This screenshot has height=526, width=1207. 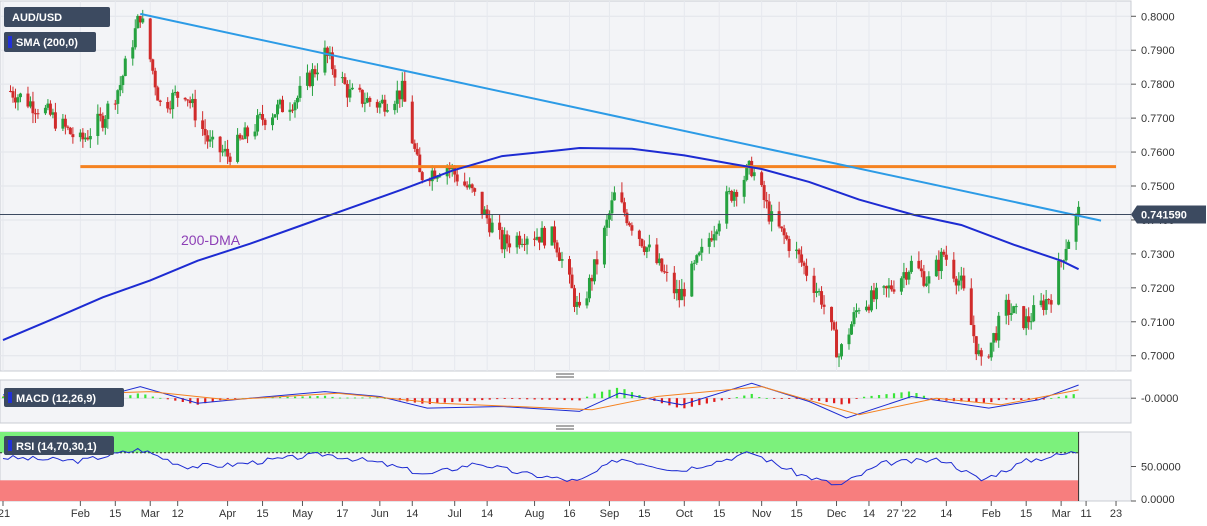 What do you see at coordinates (50, 42) in the screenshot?
I see `sma-tag: SMA (200,0)` at bounding box center [50, 42].